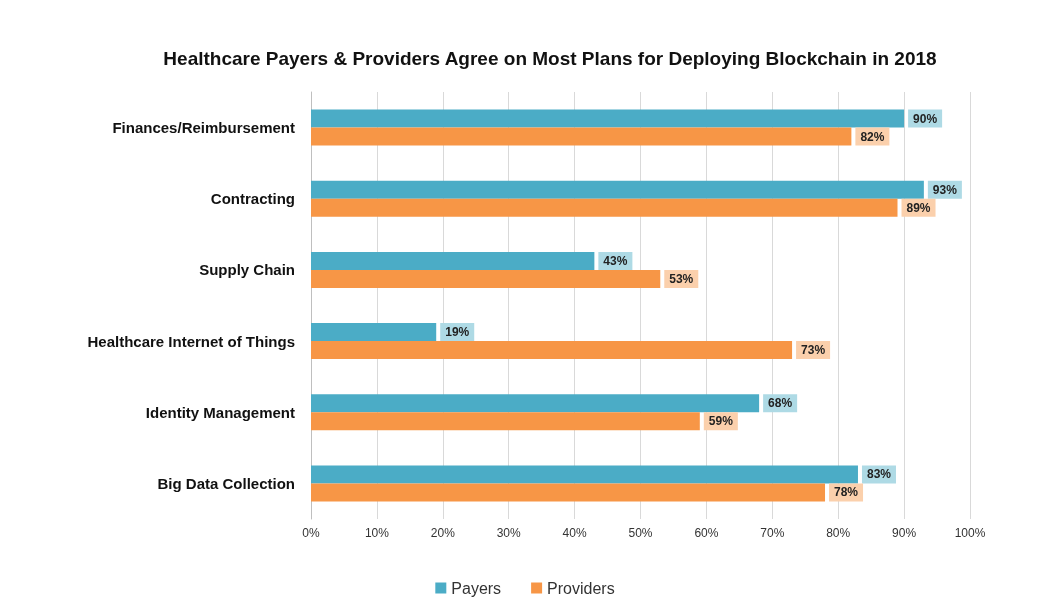 Image resolution: width=1050 pixels, height=609 pixels. I want to click on data-label: 89%, so click(918, 207).